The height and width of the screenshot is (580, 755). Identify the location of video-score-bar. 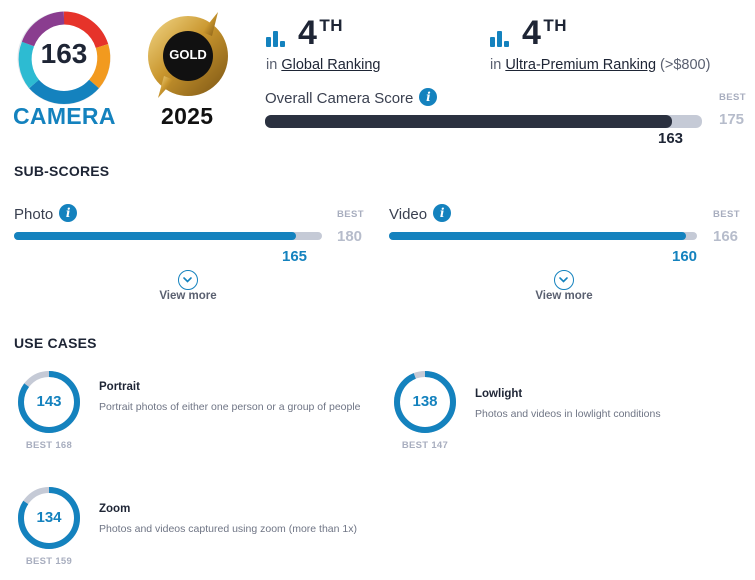
(543, 236).